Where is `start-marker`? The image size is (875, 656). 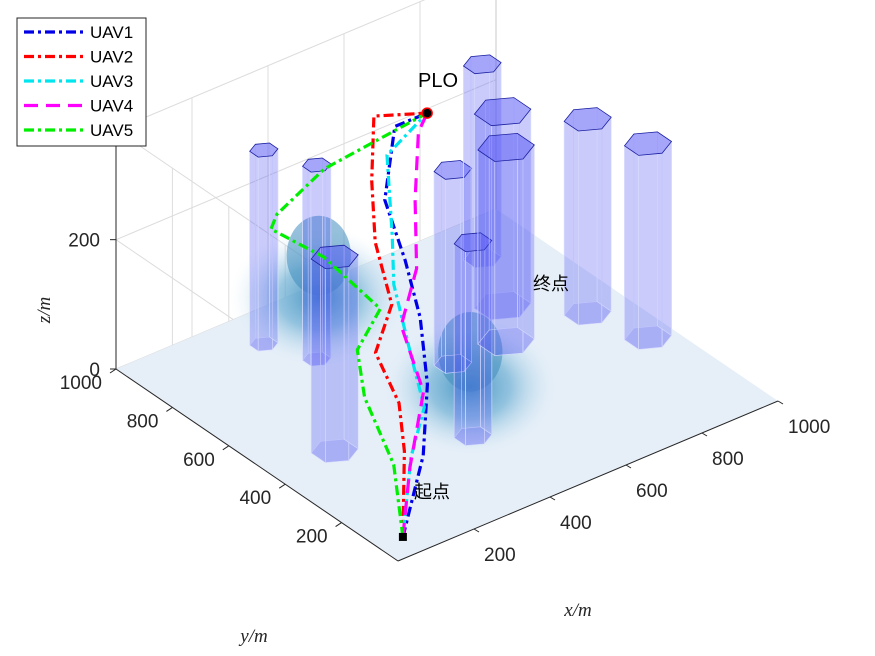 start-marker is located at coordinates (402, 536).